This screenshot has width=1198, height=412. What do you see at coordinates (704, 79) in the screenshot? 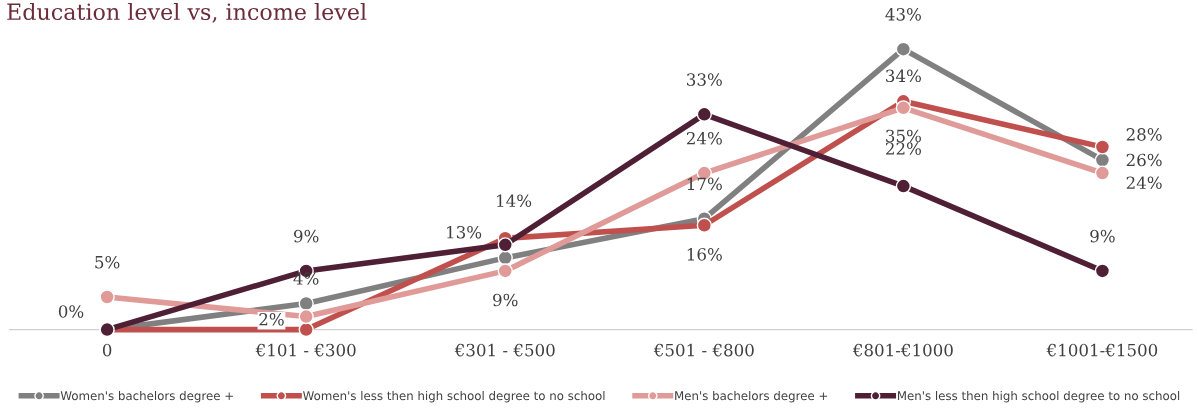
I see `data-label: 33%` at bounding box center [704, 79].